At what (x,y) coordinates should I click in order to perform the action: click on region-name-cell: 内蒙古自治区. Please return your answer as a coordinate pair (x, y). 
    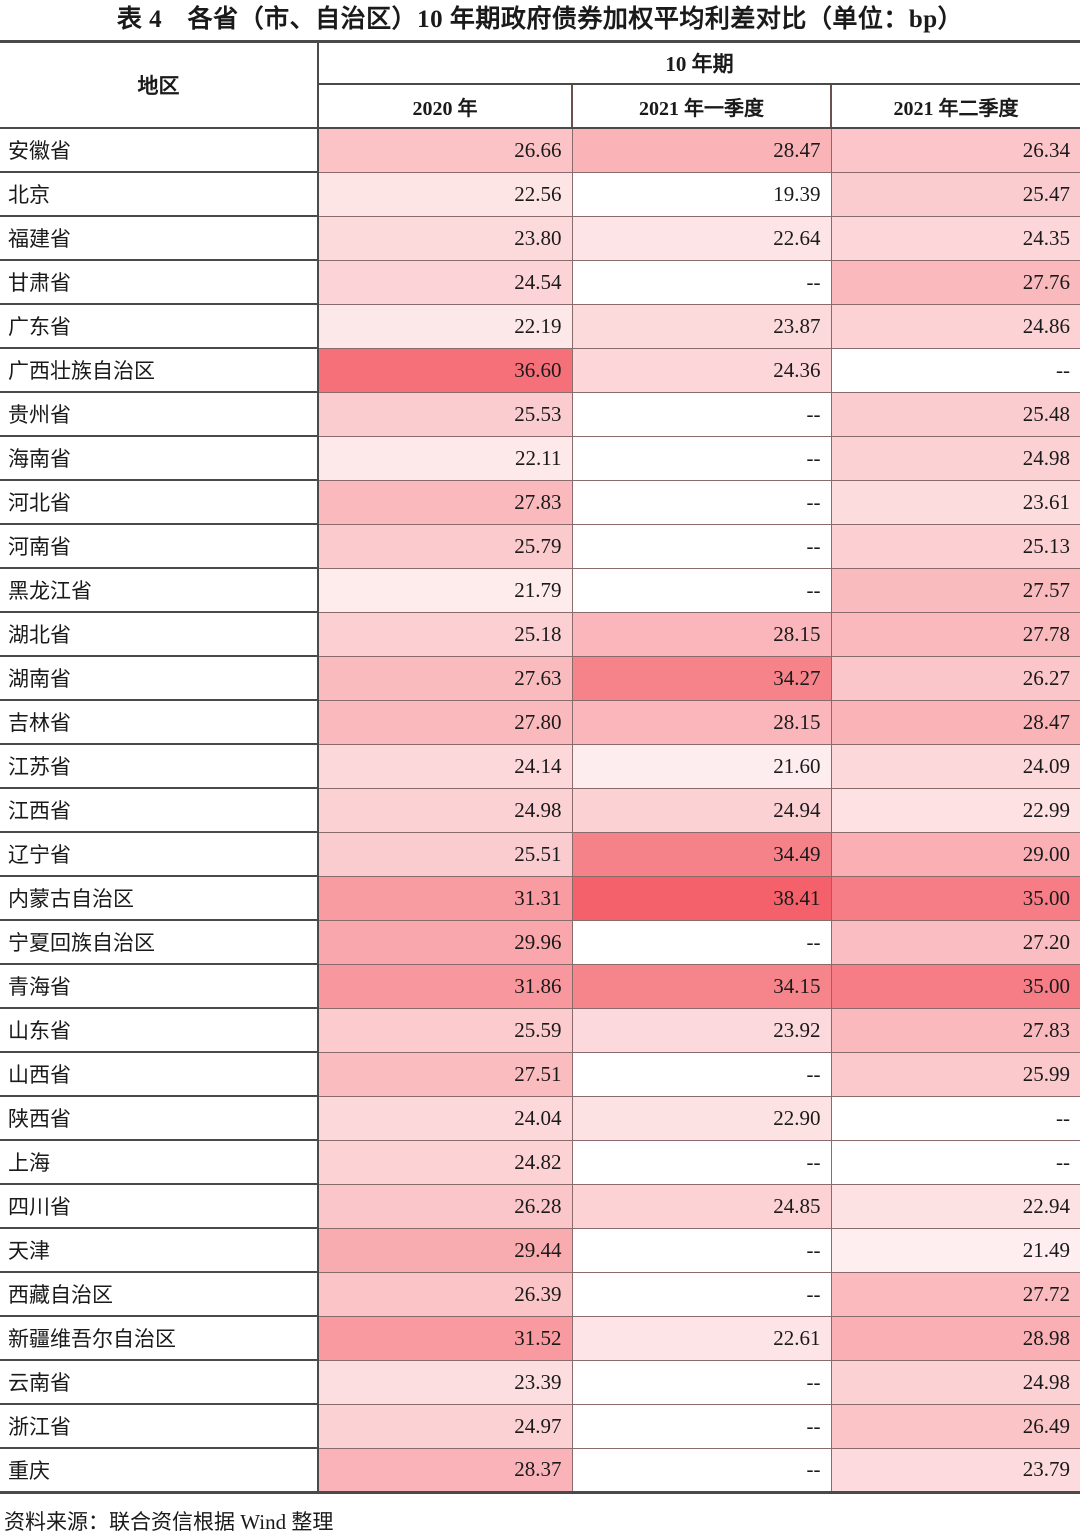
    Looking at the image, I should click on (159, 898).